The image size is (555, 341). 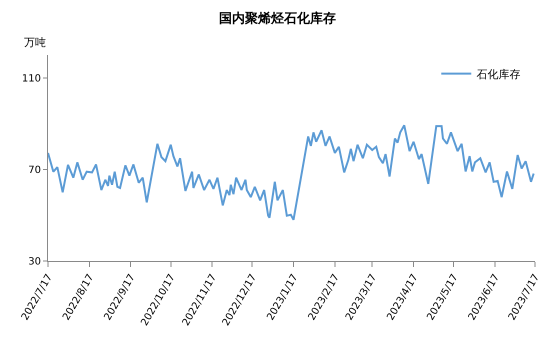 I want to click on y-tick-label: 30, so click(x=34, y=262).